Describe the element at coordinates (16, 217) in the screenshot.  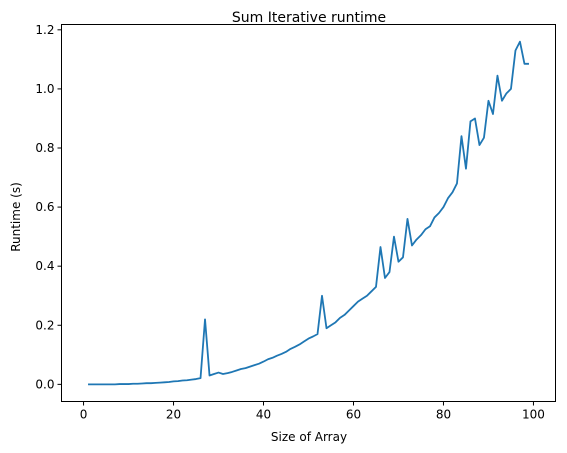
I see `y-axis-label: Runtime (s)` at that location.